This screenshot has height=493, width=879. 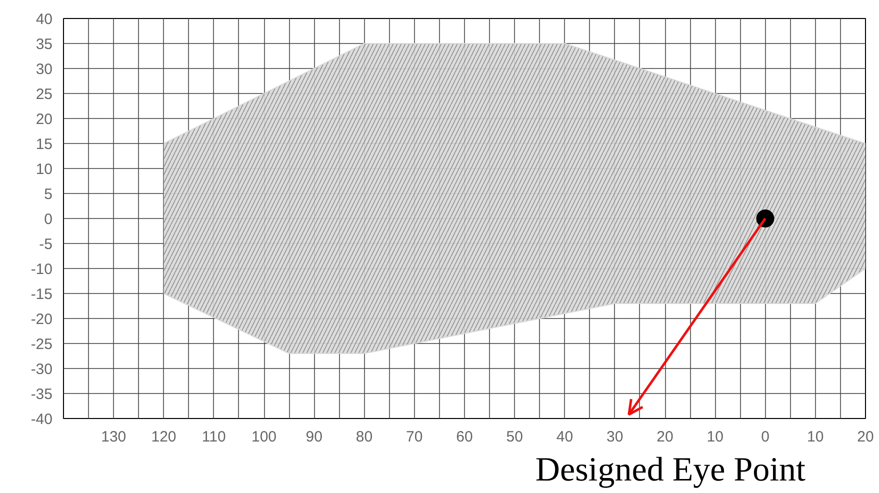 I want to click on y-tick-label: 40, so click(x=44, y=19).